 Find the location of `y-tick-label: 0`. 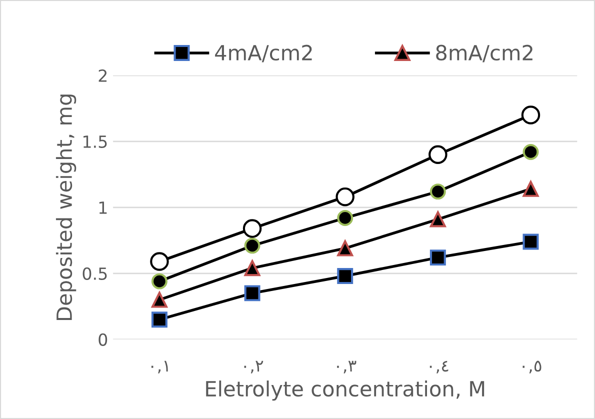

y-tick-label: 0 is located at coordinates (103, 339).